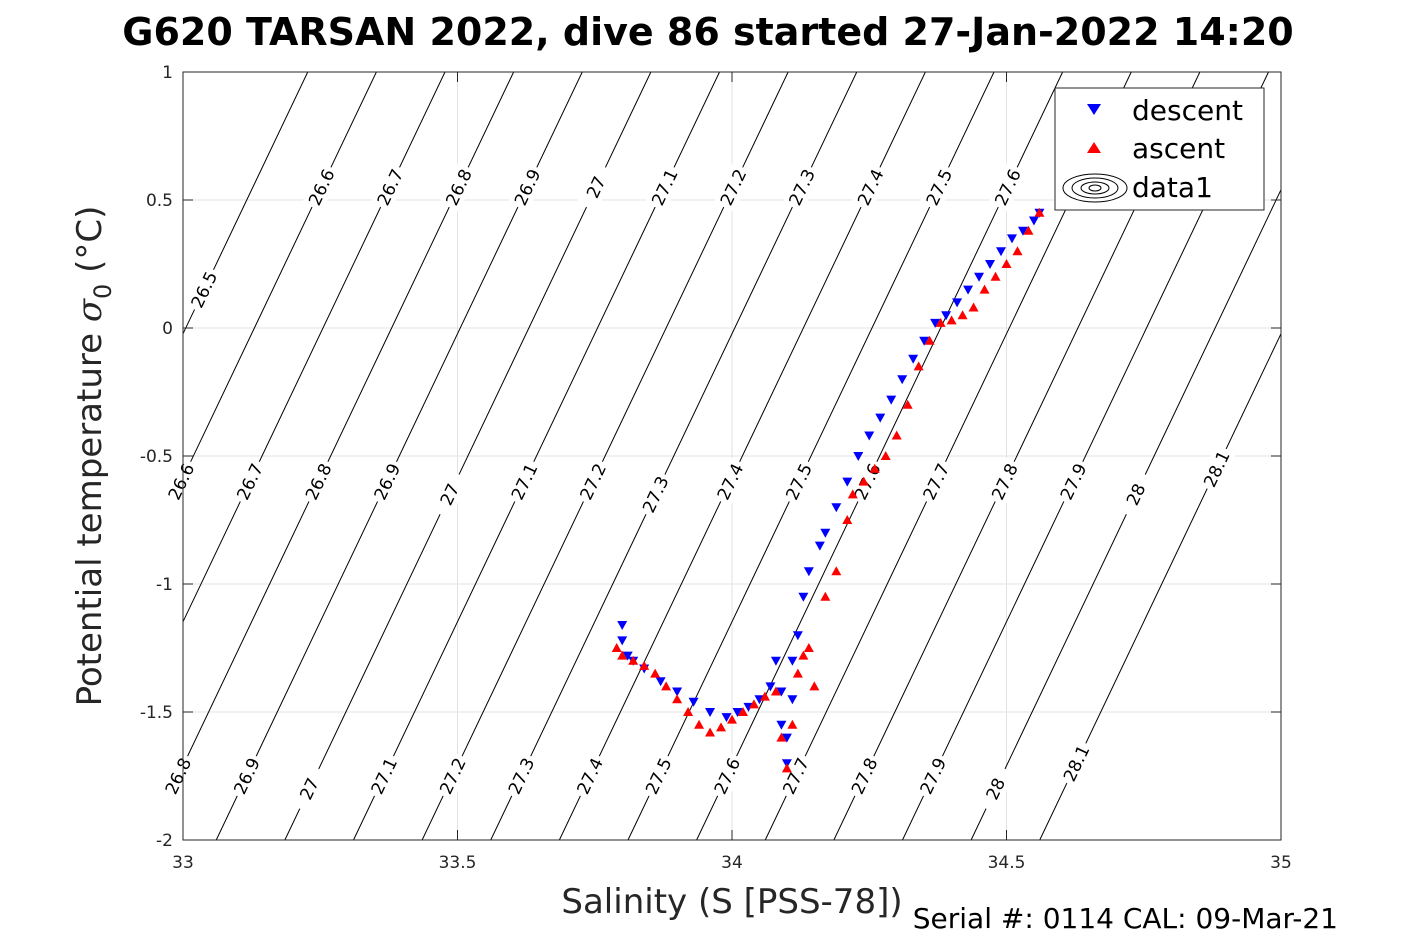 Image resolution: width=1417 pixels, height=945 pixels. I want to click on y-axis-label-sigma: σ, so click(90, 310).